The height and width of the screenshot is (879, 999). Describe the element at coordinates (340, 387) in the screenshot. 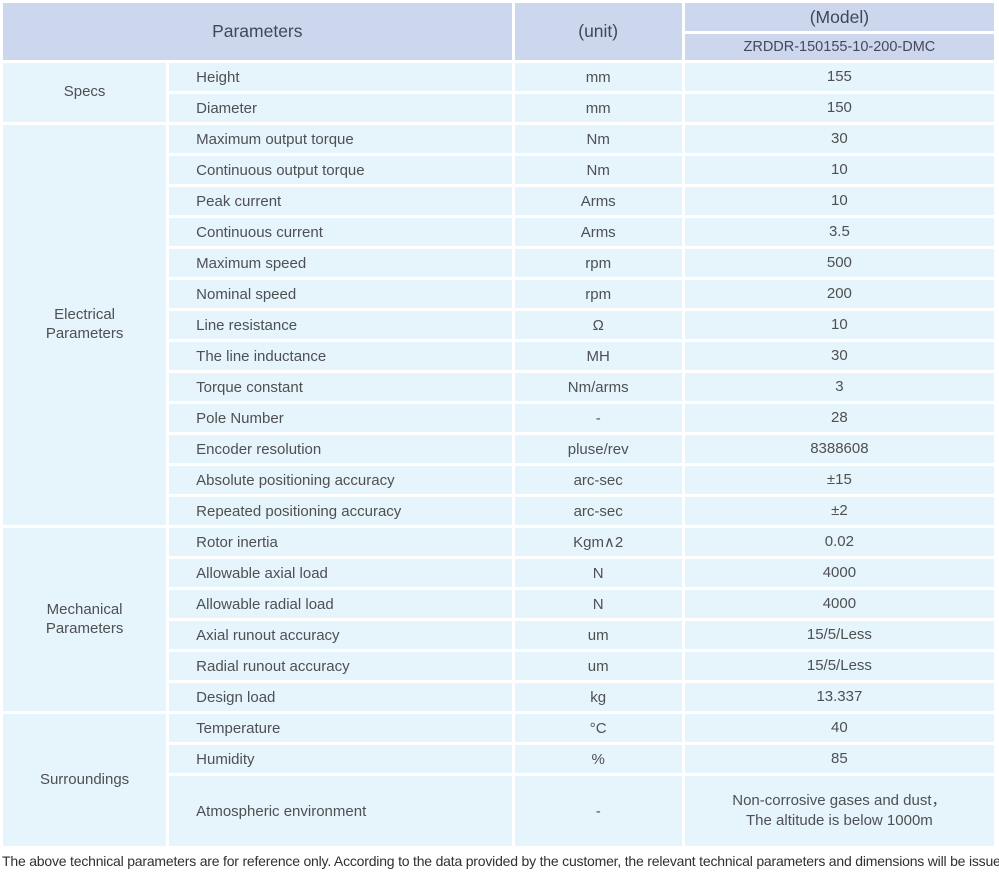

I see `param-cell: Torque constant` at that location.